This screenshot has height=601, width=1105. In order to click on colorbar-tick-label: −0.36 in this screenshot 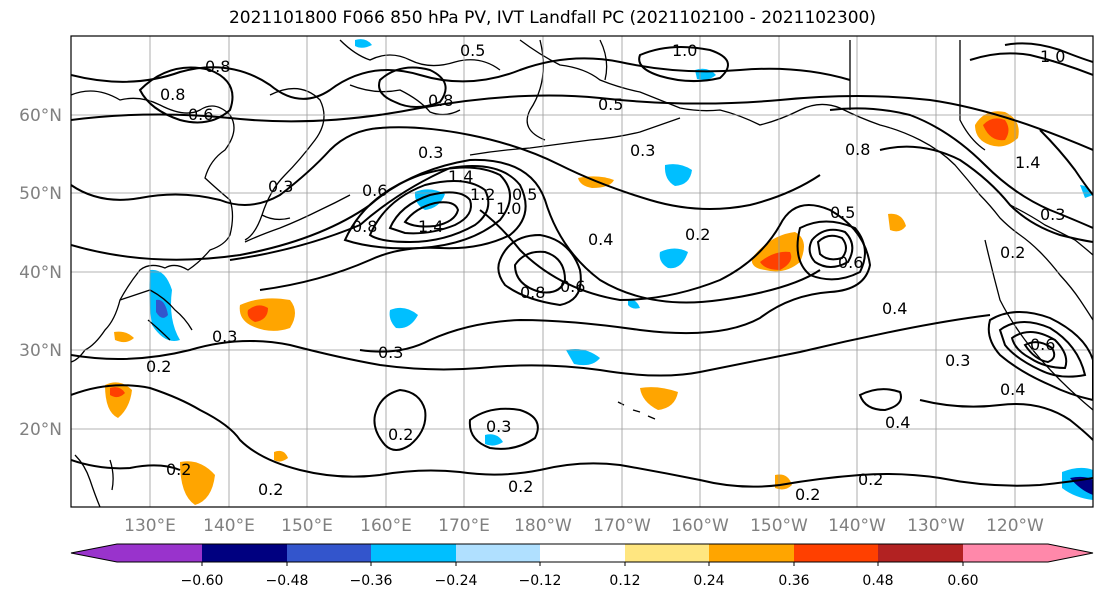, I will do `click(371, 581)`.